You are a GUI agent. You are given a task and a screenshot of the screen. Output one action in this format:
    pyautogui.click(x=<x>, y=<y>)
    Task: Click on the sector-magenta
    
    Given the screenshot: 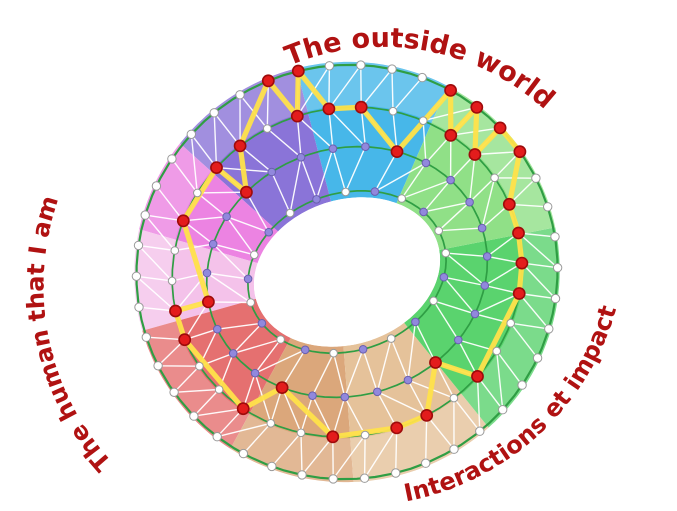 What is the action you would take?
    pyautogui.click(x=208, y=203)
    